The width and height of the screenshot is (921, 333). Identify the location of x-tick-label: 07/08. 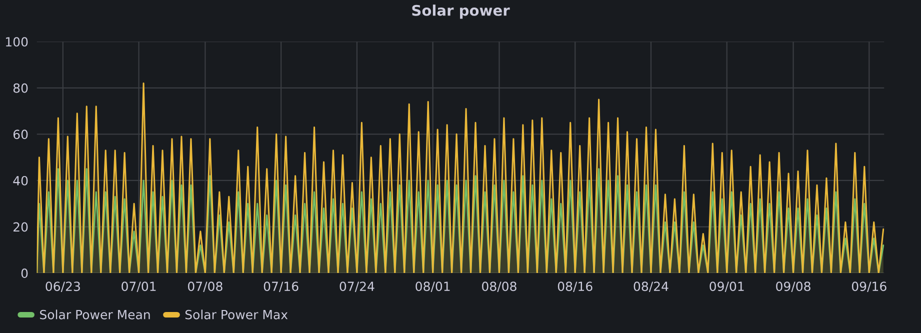
(205, 287).